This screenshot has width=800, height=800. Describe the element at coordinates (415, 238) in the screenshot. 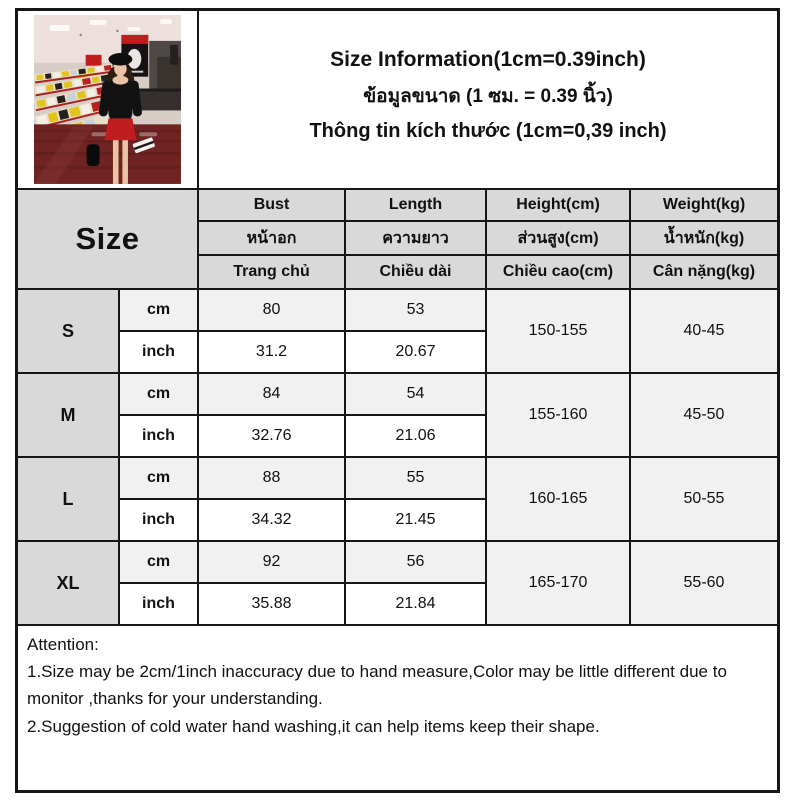

I see `col-header-length-th: ความยาว` at that location.